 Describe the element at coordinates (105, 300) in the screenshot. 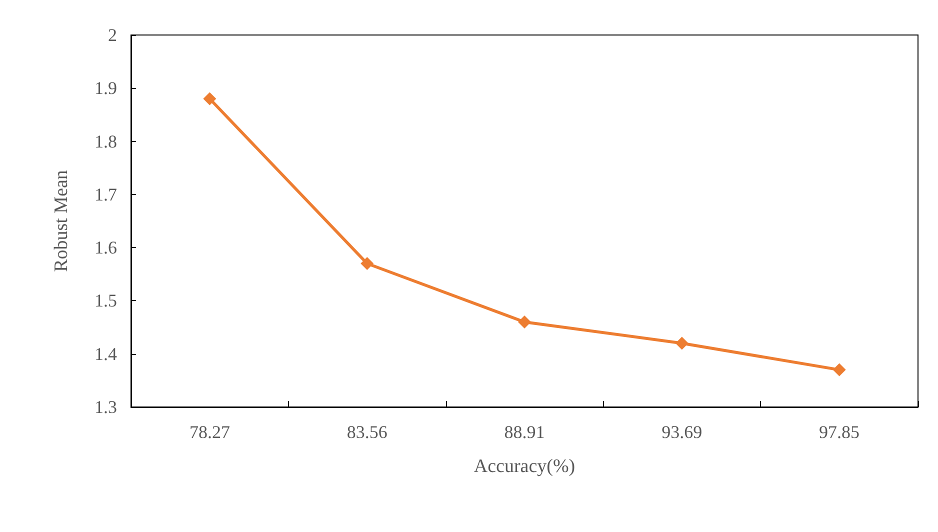

I see `y-tick-label: 1.5` at that location.